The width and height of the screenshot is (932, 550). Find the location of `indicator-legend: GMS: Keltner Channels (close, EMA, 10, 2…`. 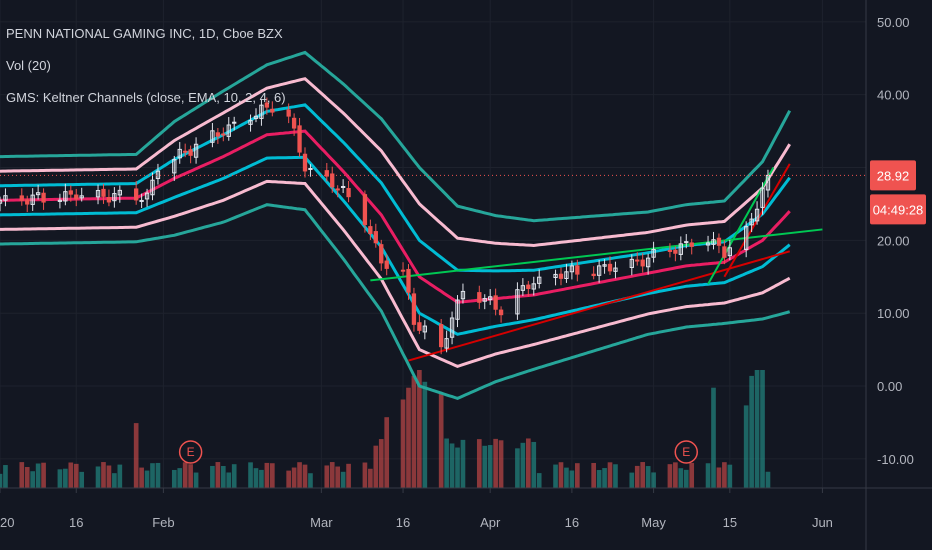

indicator-legend: GMS: Keltner Channels (close, EMA, 10, 2… is located at coordinates (146, 97).